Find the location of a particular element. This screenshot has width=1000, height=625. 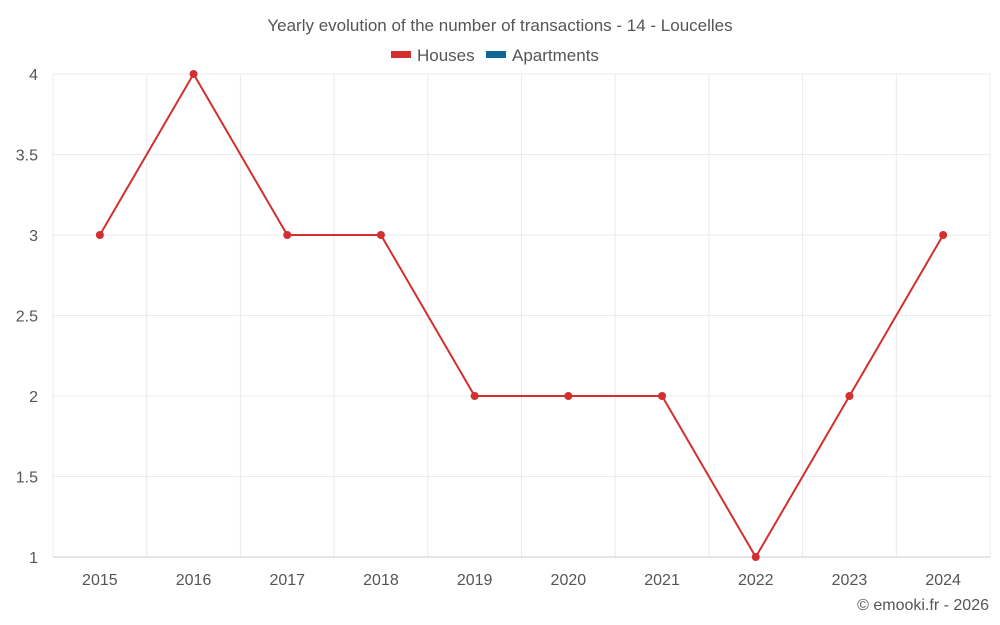

y-tick-label: 1.5 is located at coordinates (27, 478).